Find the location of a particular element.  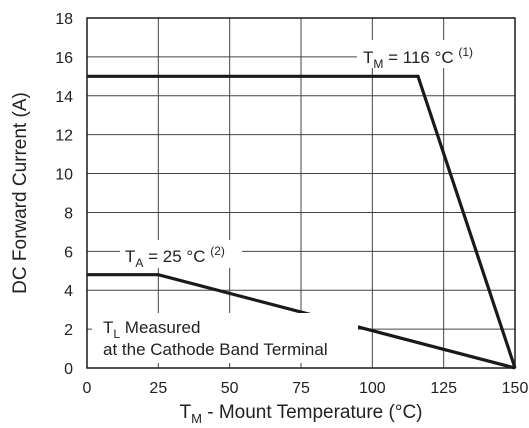

x-tick-label-50: 50 is located at coordinates (230, 388).